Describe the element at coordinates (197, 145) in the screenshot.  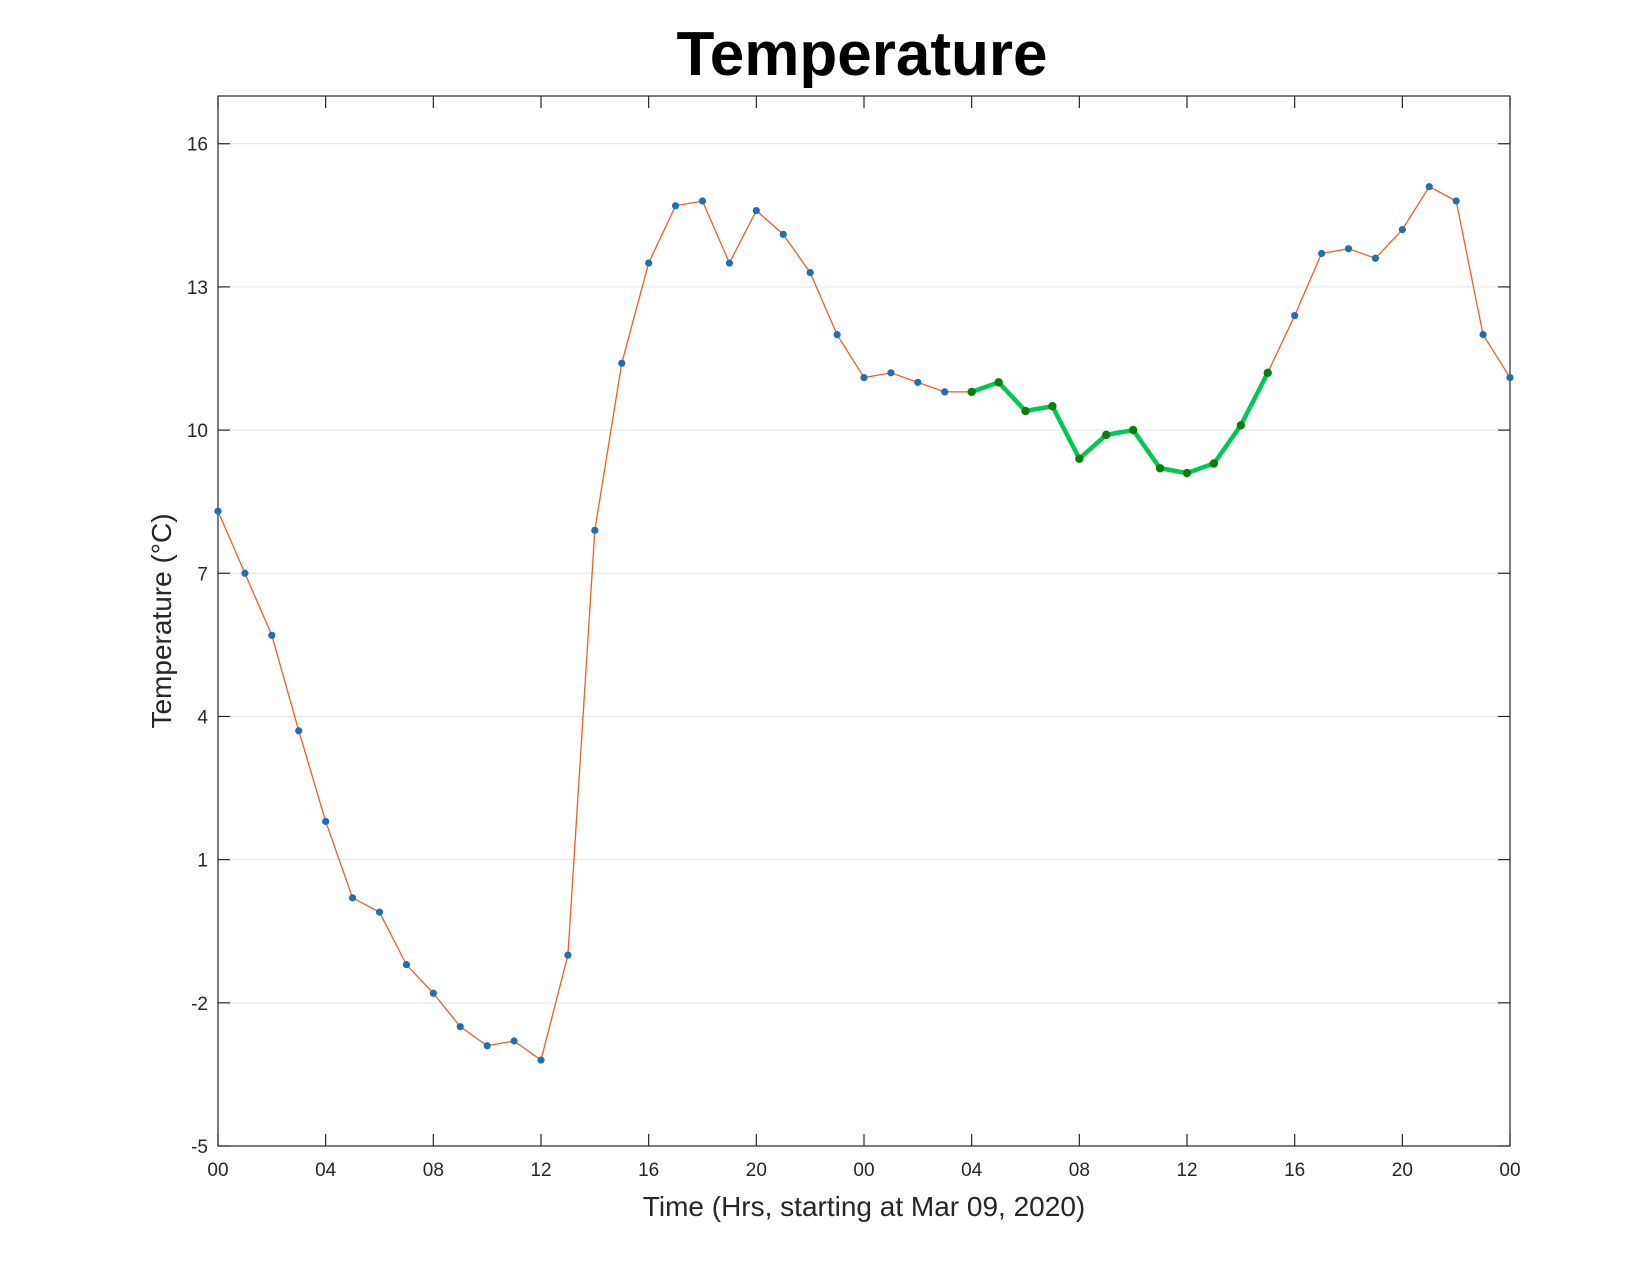
I see `y-tick-label: 16` at that location.